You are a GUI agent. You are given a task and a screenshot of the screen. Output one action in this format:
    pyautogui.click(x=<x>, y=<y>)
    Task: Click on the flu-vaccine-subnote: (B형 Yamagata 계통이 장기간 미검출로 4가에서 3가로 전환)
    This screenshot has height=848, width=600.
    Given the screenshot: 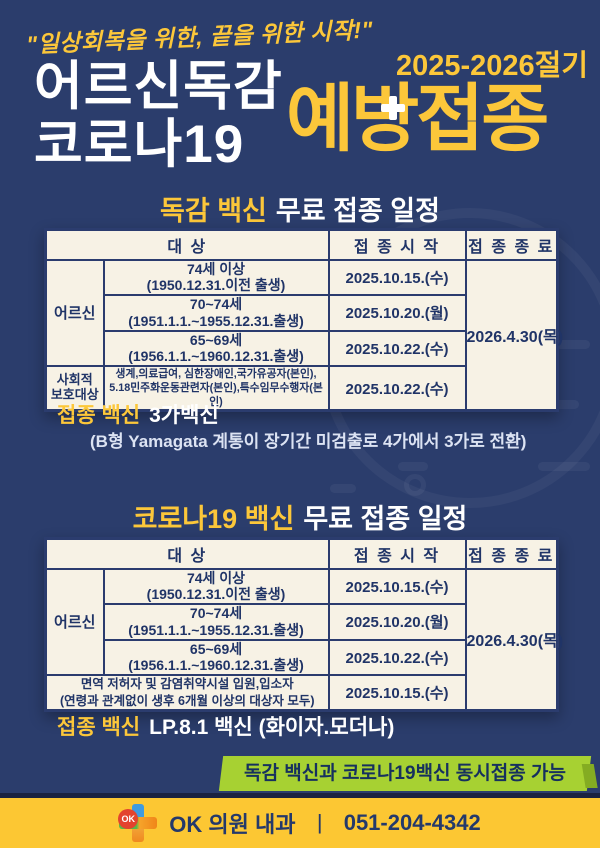 What is the action you would take?
    pyautogui.click(x=308, y=441)
    